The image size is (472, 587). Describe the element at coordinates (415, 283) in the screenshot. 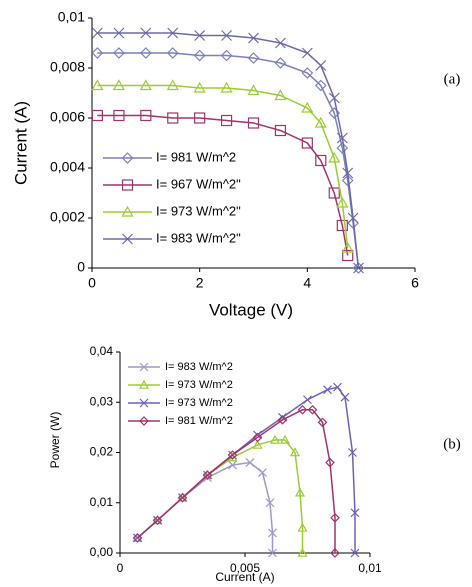

I see `x-tick-label: 6` at that location.